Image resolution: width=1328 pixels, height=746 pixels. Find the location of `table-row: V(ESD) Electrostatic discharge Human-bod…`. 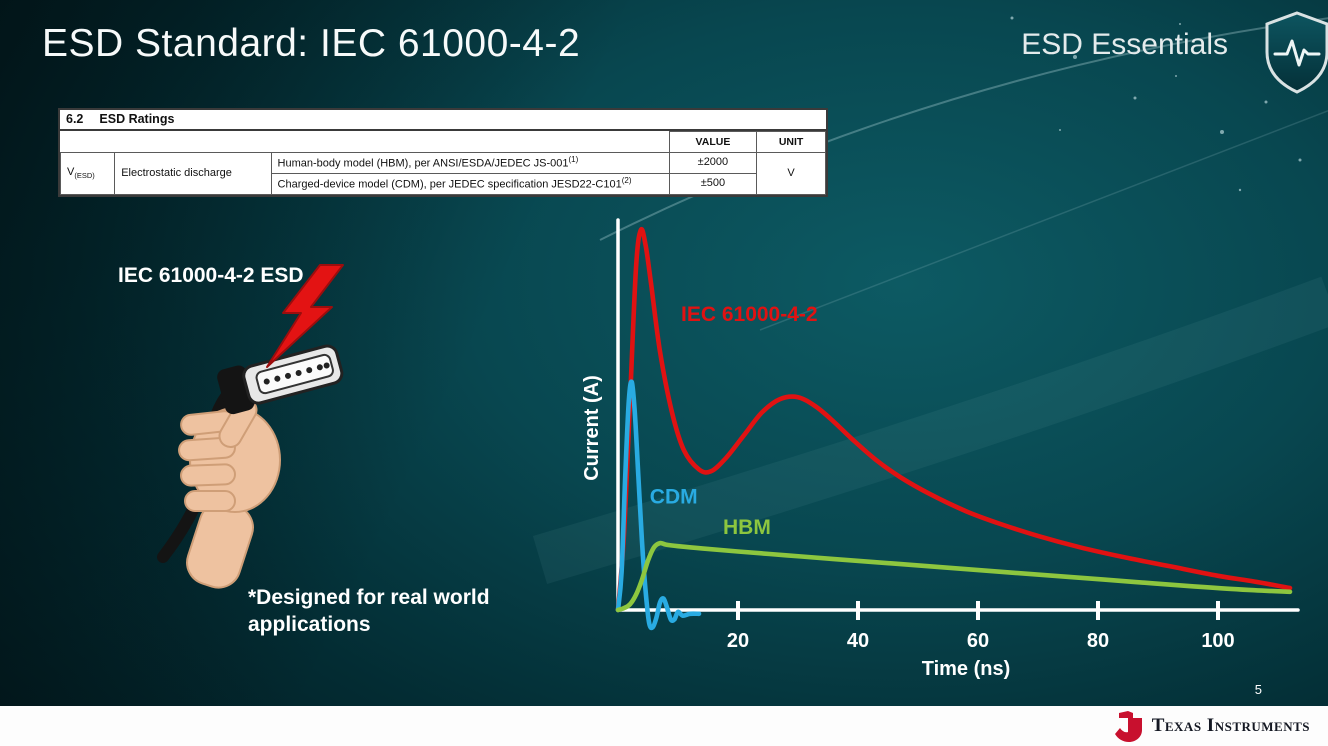

table-row: V(ESD) Electrostatic discharge Human-bod… is located at coordinates (442, 173).